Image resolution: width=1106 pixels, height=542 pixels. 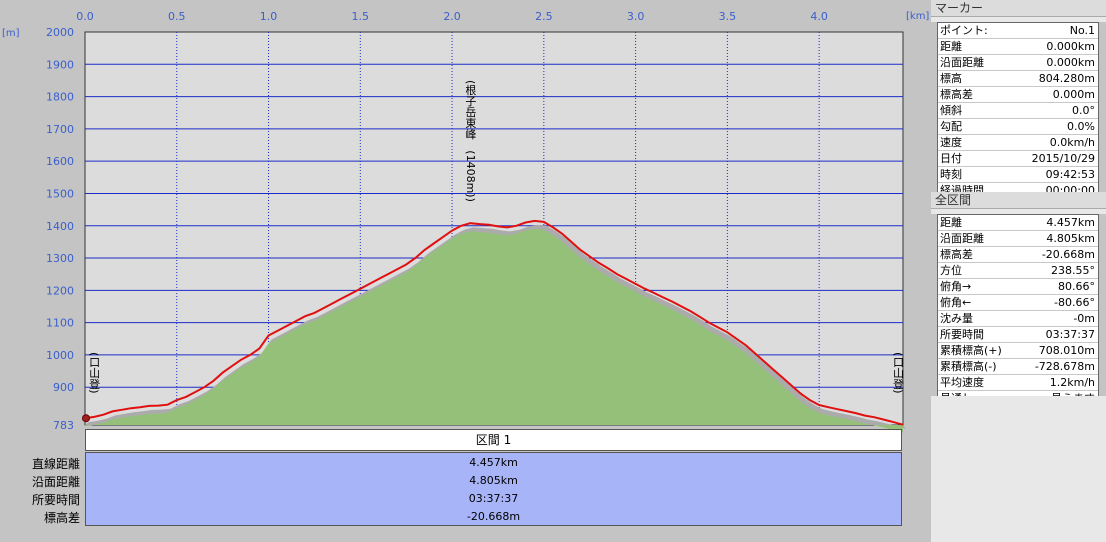 I want to click on panel-row: 標高差 0.000m, so click(x=1018, y=95).